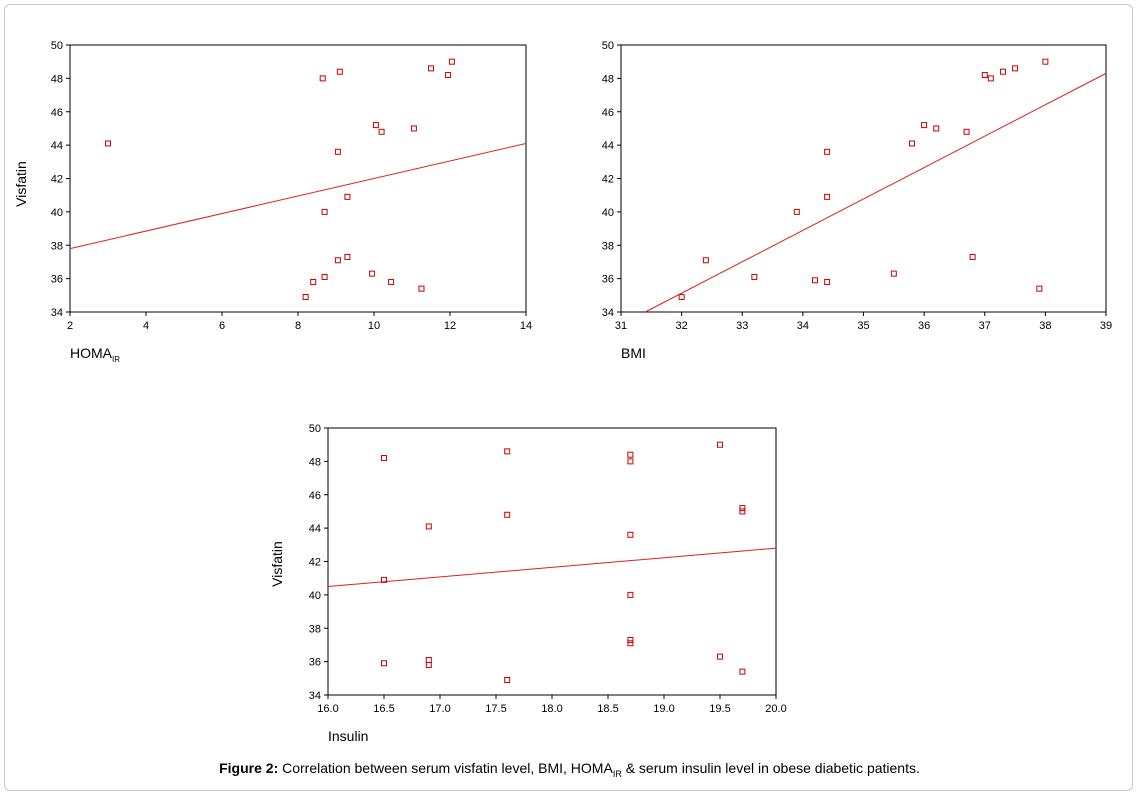 The image size is (1139, 797). I want to click on chart-2-x-tick-label: 32, so click(682, 326).